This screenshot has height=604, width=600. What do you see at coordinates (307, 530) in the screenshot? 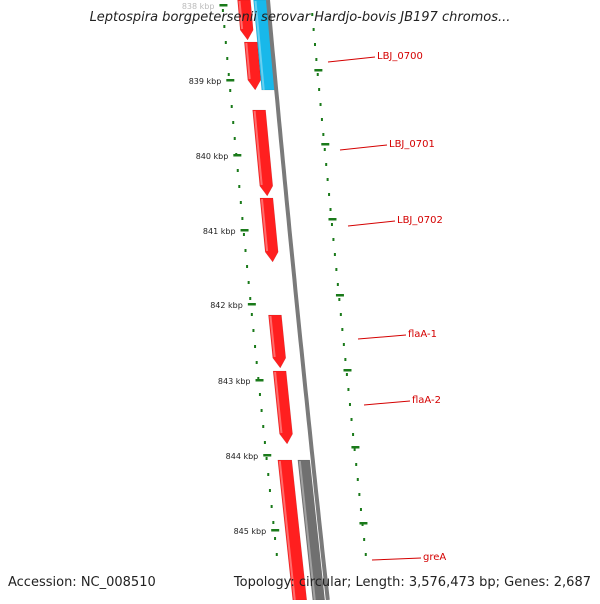
I see `gene-feature-other-highlight` at bounding box center [307, 530].